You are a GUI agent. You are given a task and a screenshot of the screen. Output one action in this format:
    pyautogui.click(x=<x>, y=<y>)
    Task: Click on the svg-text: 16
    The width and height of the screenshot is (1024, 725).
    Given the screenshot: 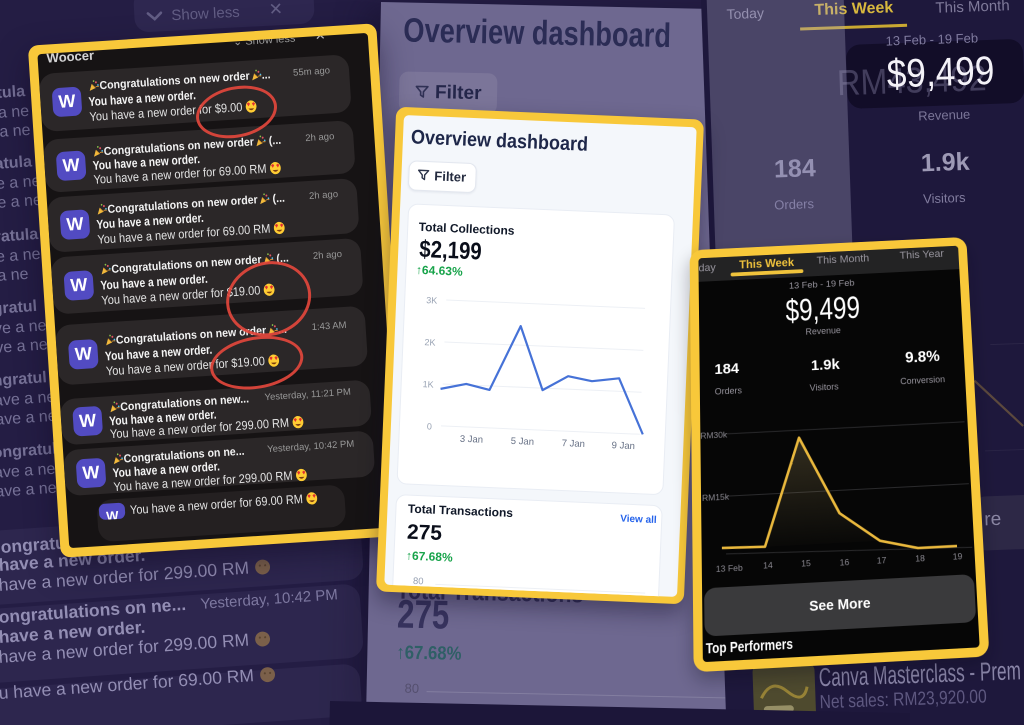 What is the action you would take?
    pyautogui.click(x=845, y=562)
    